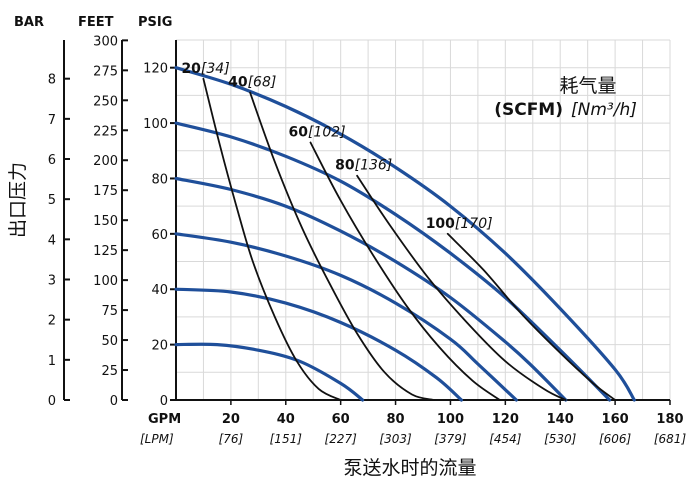 This screenshot has height=493, width=700. I want to click on psig-unit-header: PSIG, so click(155, 22).